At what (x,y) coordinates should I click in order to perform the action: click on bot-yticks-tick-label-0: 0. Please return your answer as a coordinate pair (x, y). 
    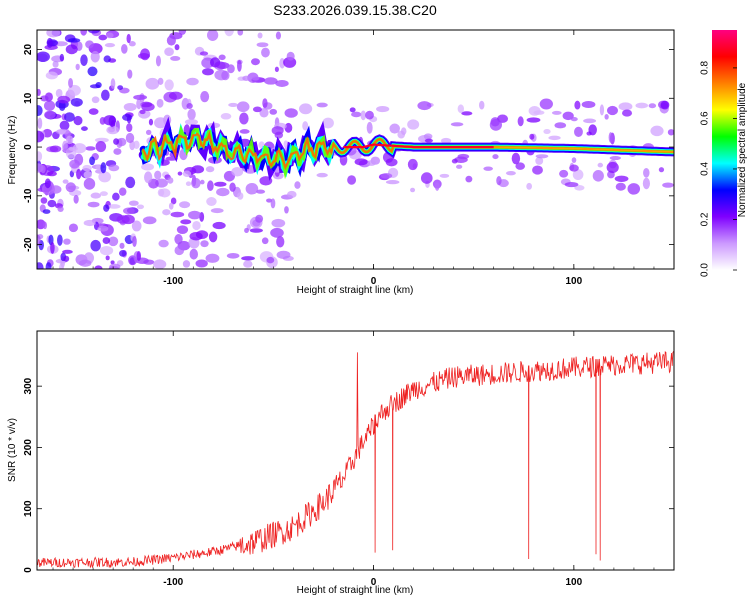
    Looking at the image, I should click on (28, 570).